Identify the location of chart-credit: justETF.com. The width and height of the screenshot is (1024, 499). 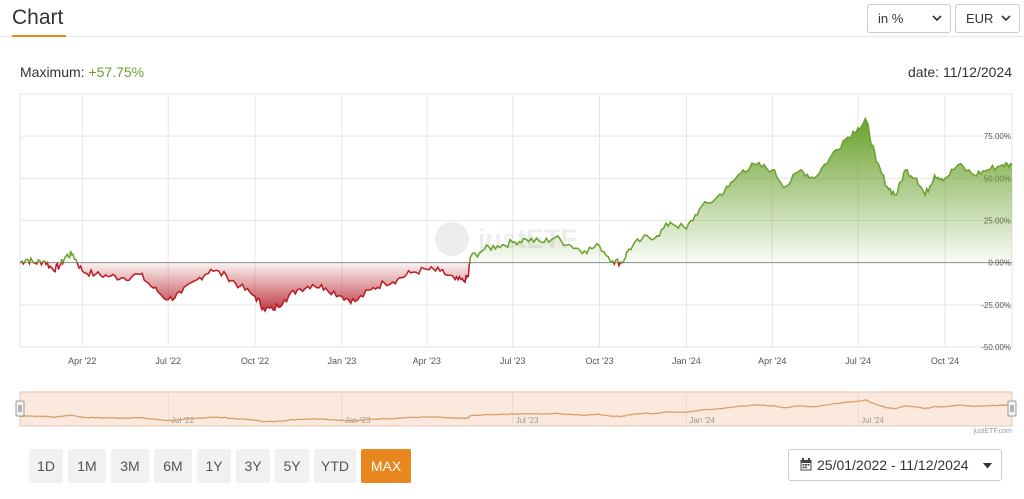
(992, 431).